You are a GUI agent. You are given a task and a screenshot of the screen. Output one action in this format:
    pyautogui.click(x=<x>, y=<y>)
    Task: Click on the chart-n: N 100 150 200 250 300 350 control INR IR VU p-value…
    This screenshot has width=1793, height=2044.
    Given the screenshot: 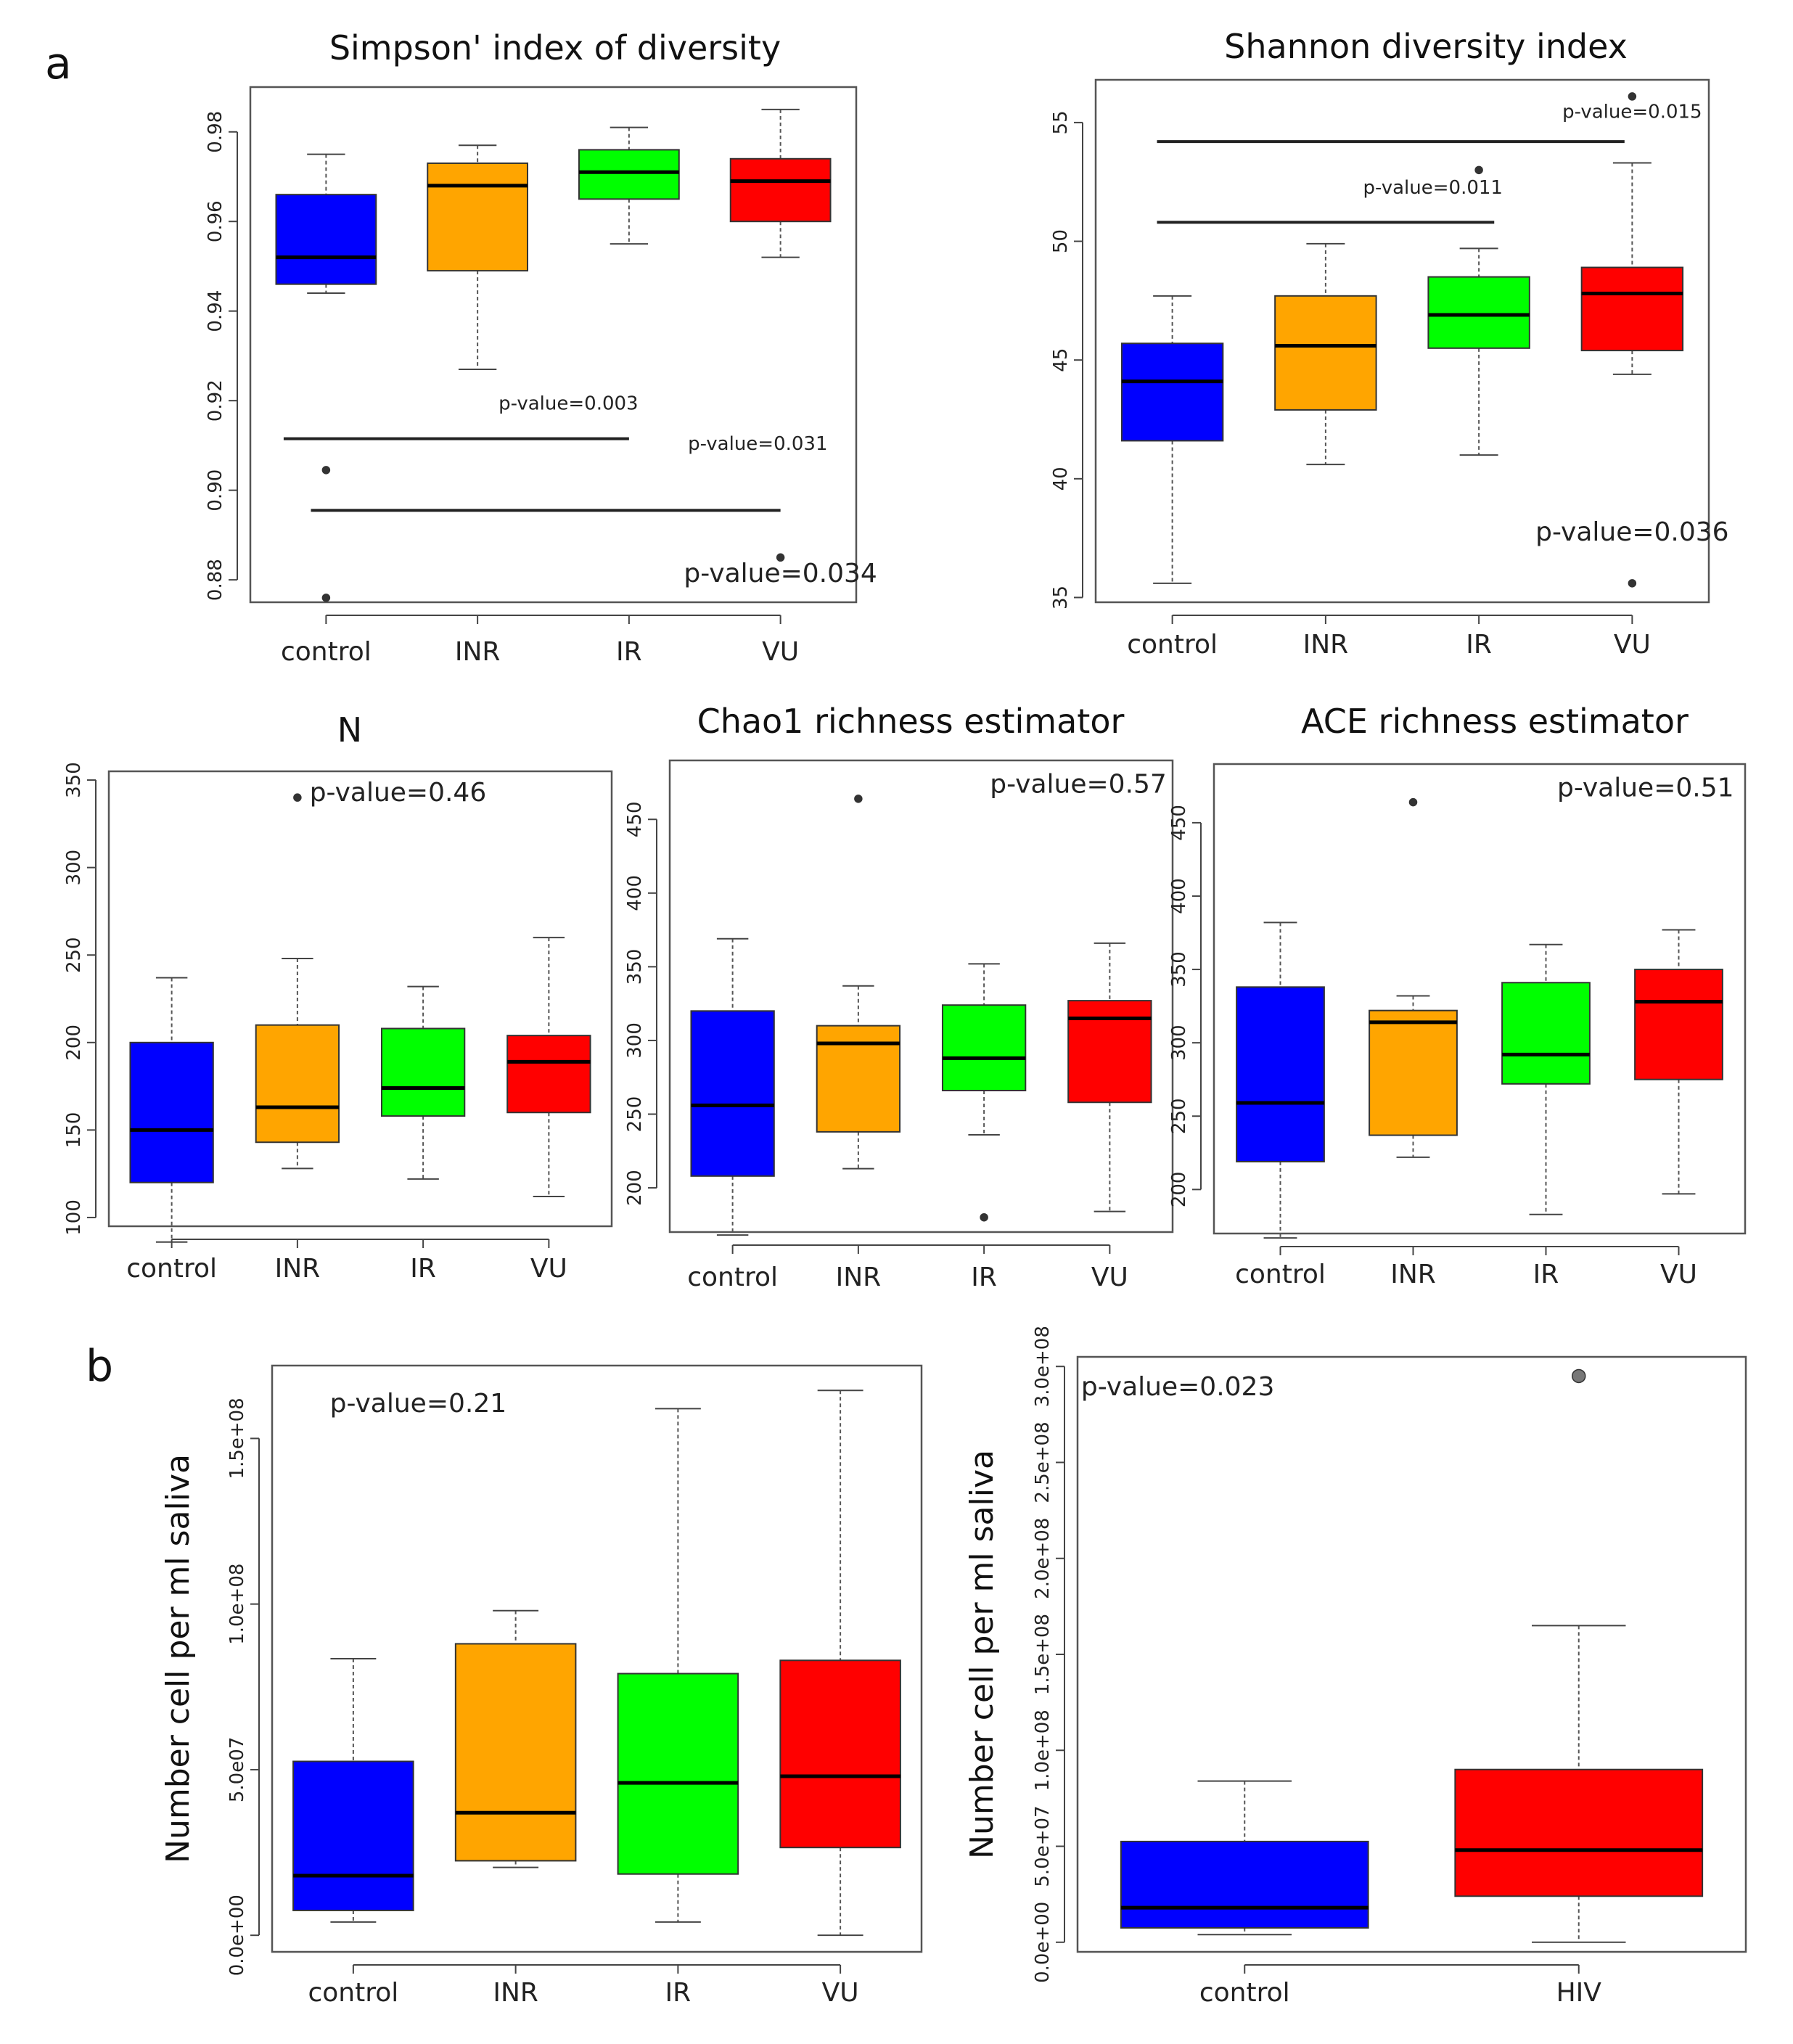 What is the action you would take?
    pyautogui.click(x=338, y=997)
    